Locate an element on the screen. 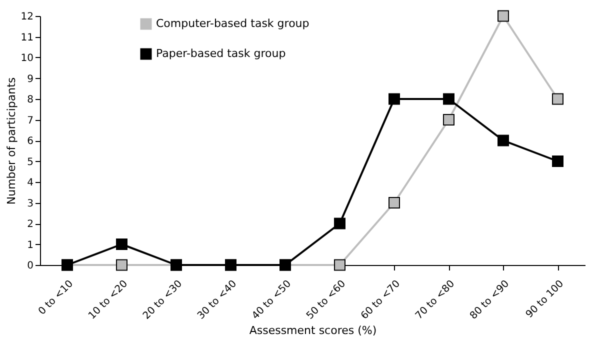 The image size is (600, 341). y-axis-title: Number of participants is located at coordinates (11, 141).